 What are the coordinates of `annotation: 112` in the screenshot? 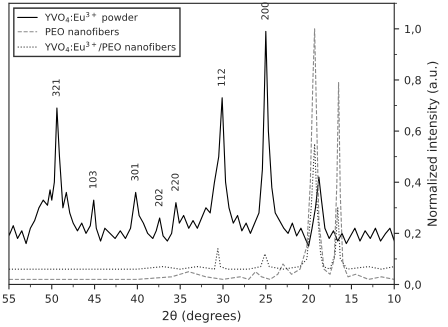 It's located at (221, 77).